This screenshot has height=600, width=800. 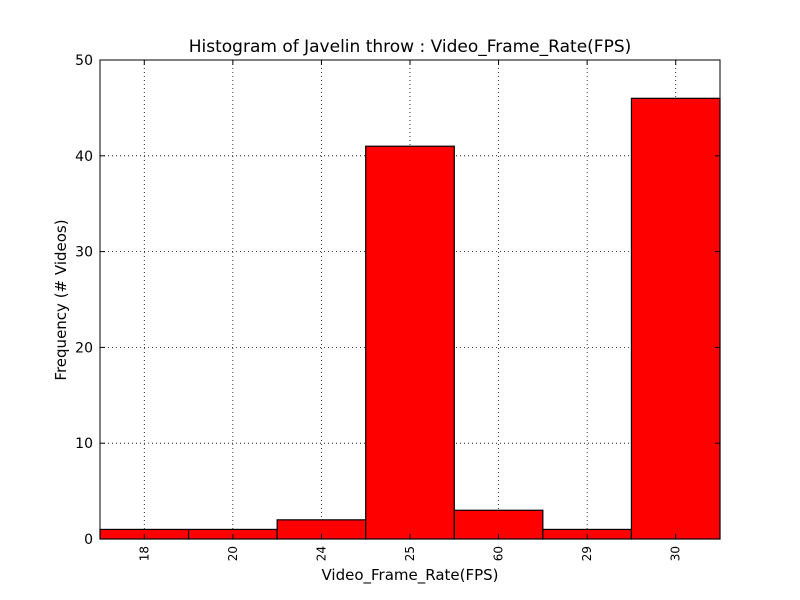 What do you see at coordinates (88, 540) in the screenshot?
I see `y-tick-label: 0` at bounding box center [88, 540].